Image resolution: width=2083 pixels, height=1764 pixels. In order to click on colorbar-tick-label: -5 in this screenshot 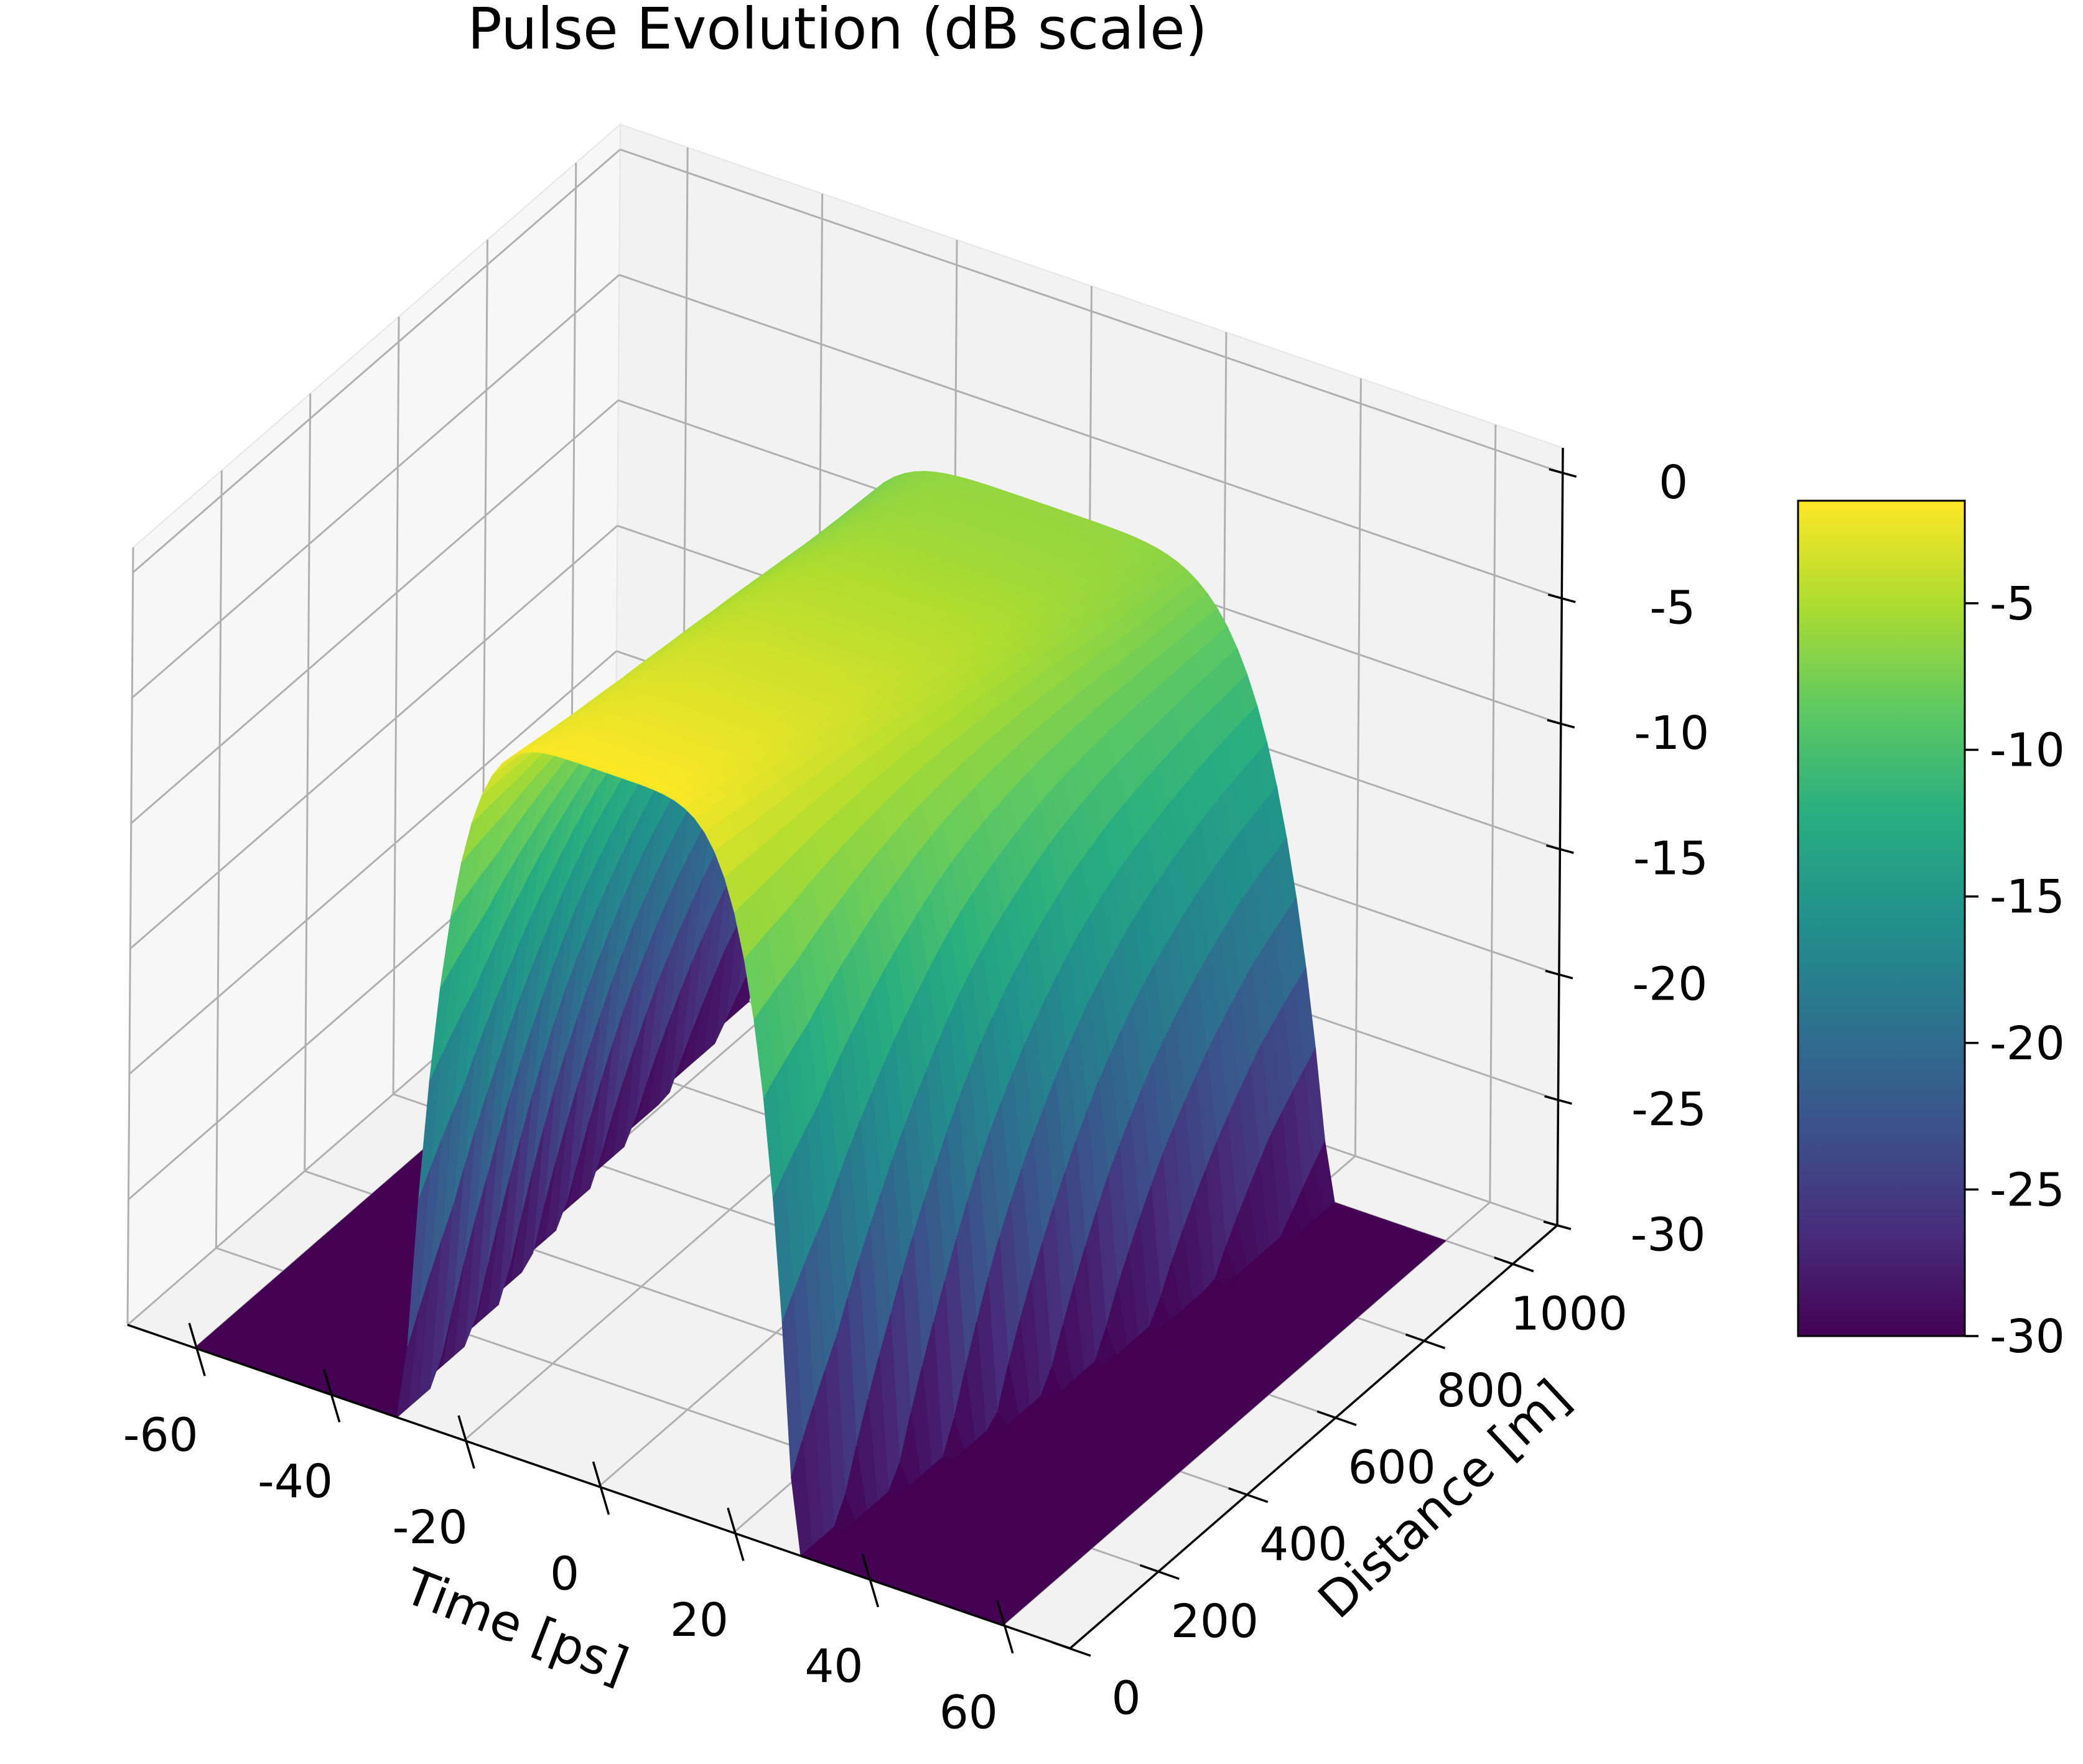, I will do `click(2013, 604)`.